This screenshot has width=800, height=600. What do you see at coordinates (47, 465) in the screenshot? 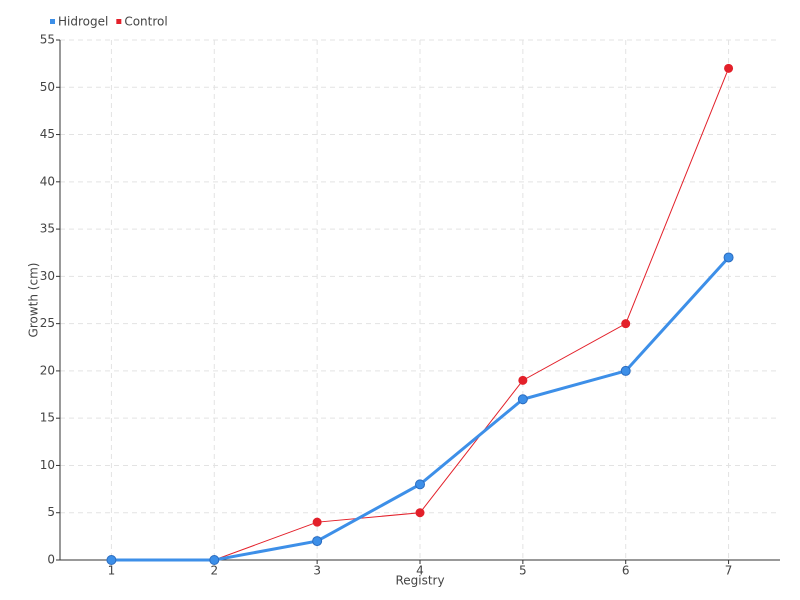
I see `y-tick-label: 10` at bounding box center [47, 465].